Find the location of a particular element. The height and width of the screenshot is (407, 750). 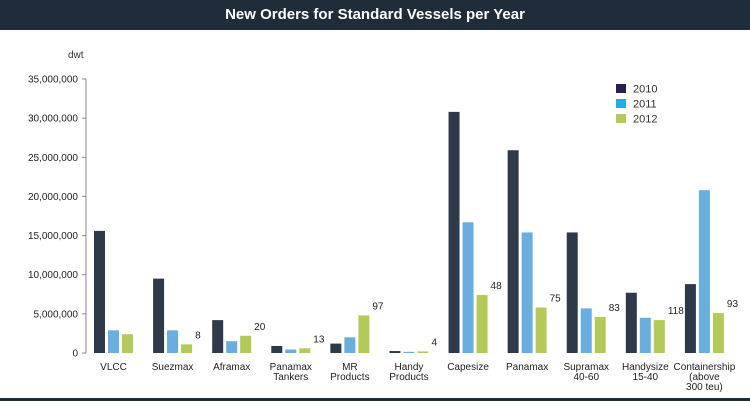

y-tick-label: 10,000,000 is located at coordinates (53, 275).